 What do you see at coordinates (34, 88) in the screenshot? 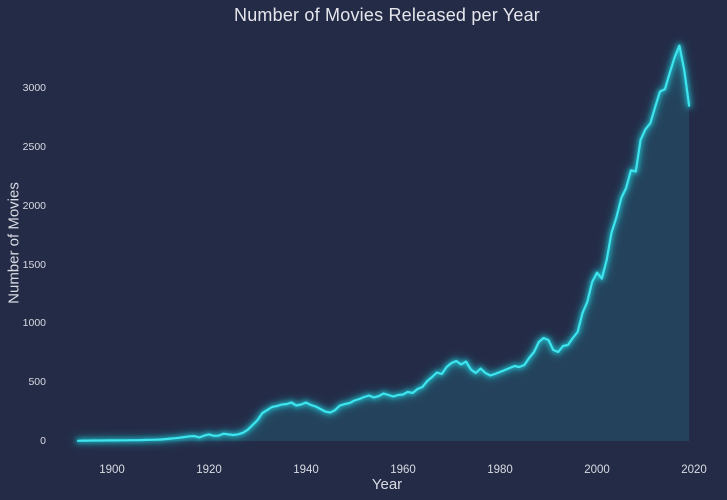
I see `y-tick-label: 3000` at bounding box center [34, 88].